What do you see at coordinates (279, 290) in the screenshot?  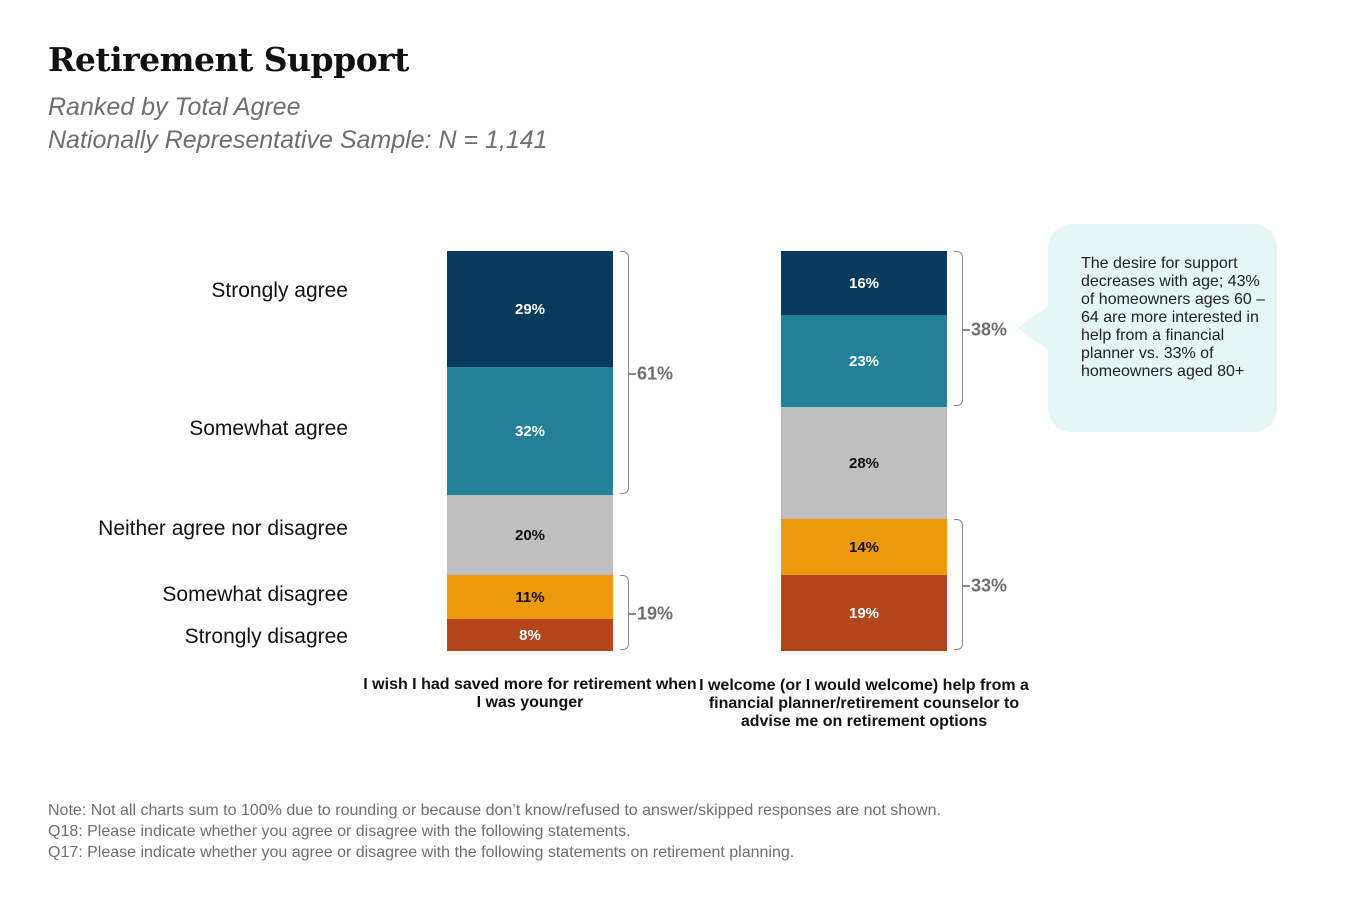 I see `legend-strongly-agree: Strongly agree` at bounding box center [279, 290].